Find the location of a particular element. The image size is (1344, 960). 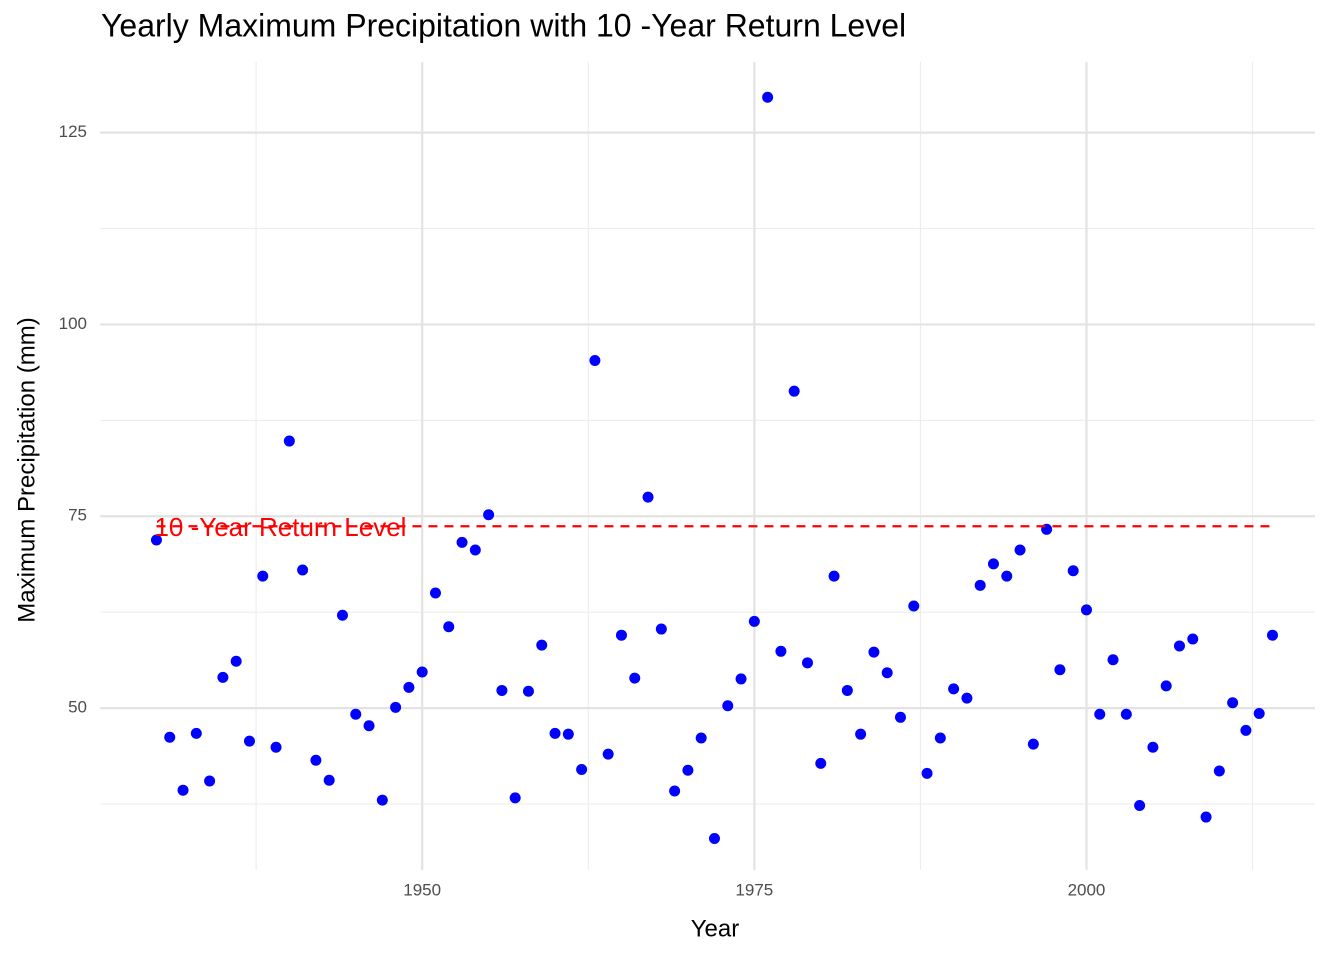

x-tick-label: 1975 is located at coordinates (754, 889).